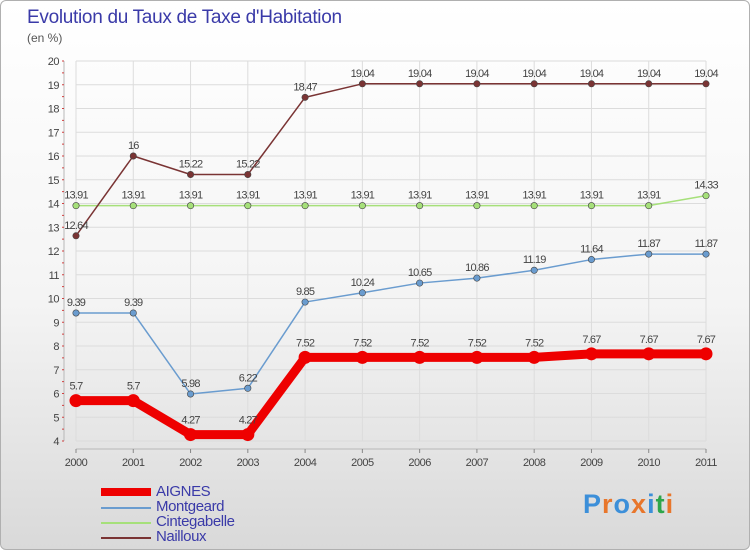 The image size is (750, 550). Describe the element at coordinates (54, 205) in the screenshot. I see `y-tick-label: 14` at that location.